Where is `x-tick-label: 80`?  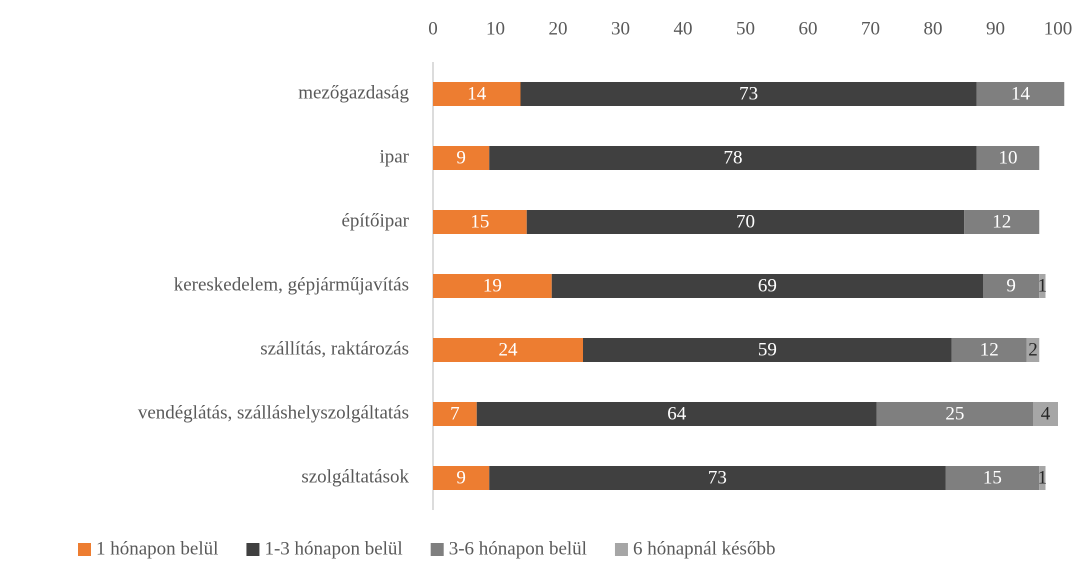 x-tick-label: 80 is located at coordinates (933, 28).